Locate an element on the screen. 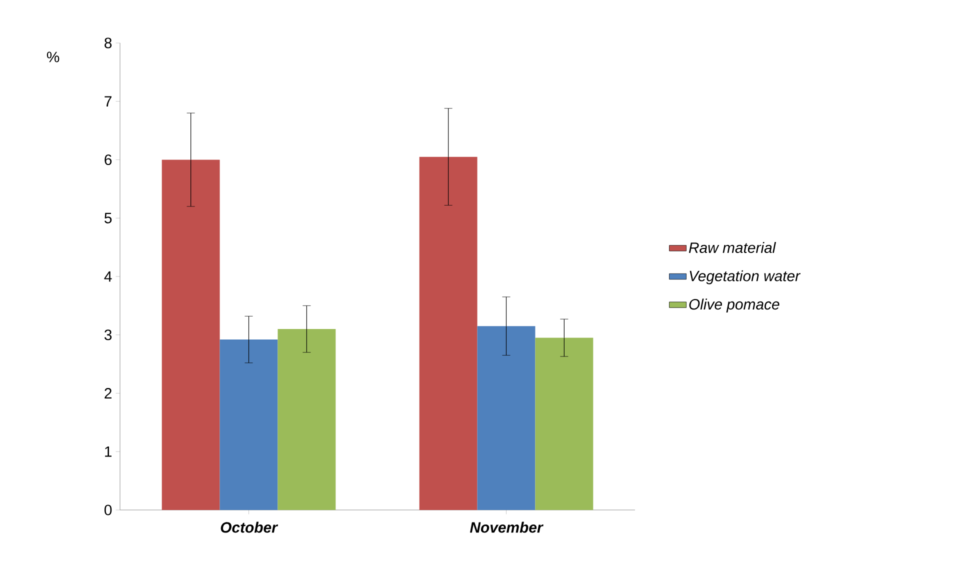 The width and height of the screenshot is (960, 582). y-axis-title: % is located at coordinates (53, 57).